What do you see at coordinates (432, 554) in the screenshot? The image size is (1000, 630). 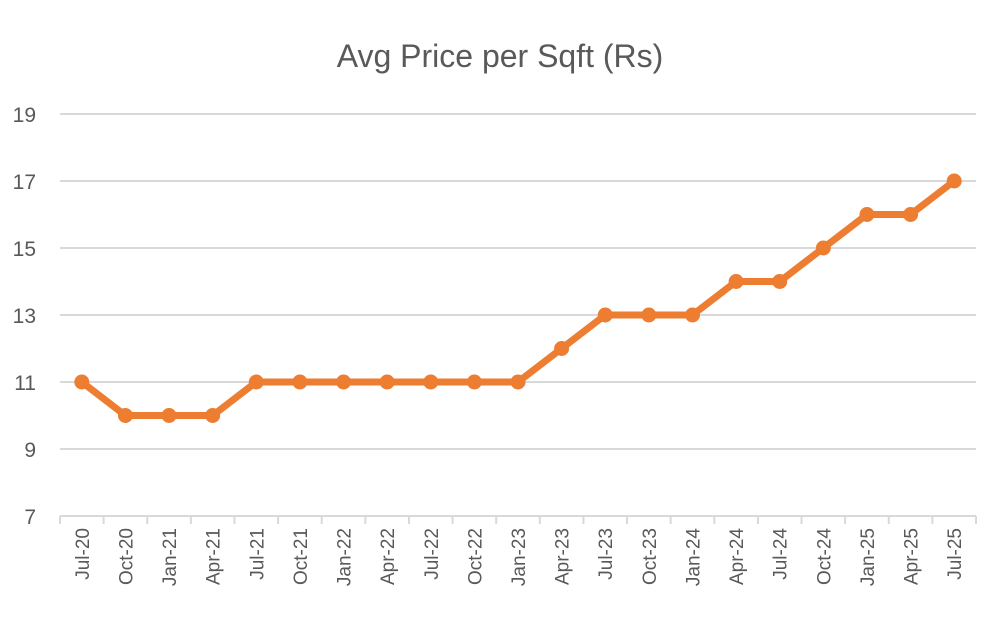 I see `x-tick-label: Jul-22` at bounding box center [432, 554].